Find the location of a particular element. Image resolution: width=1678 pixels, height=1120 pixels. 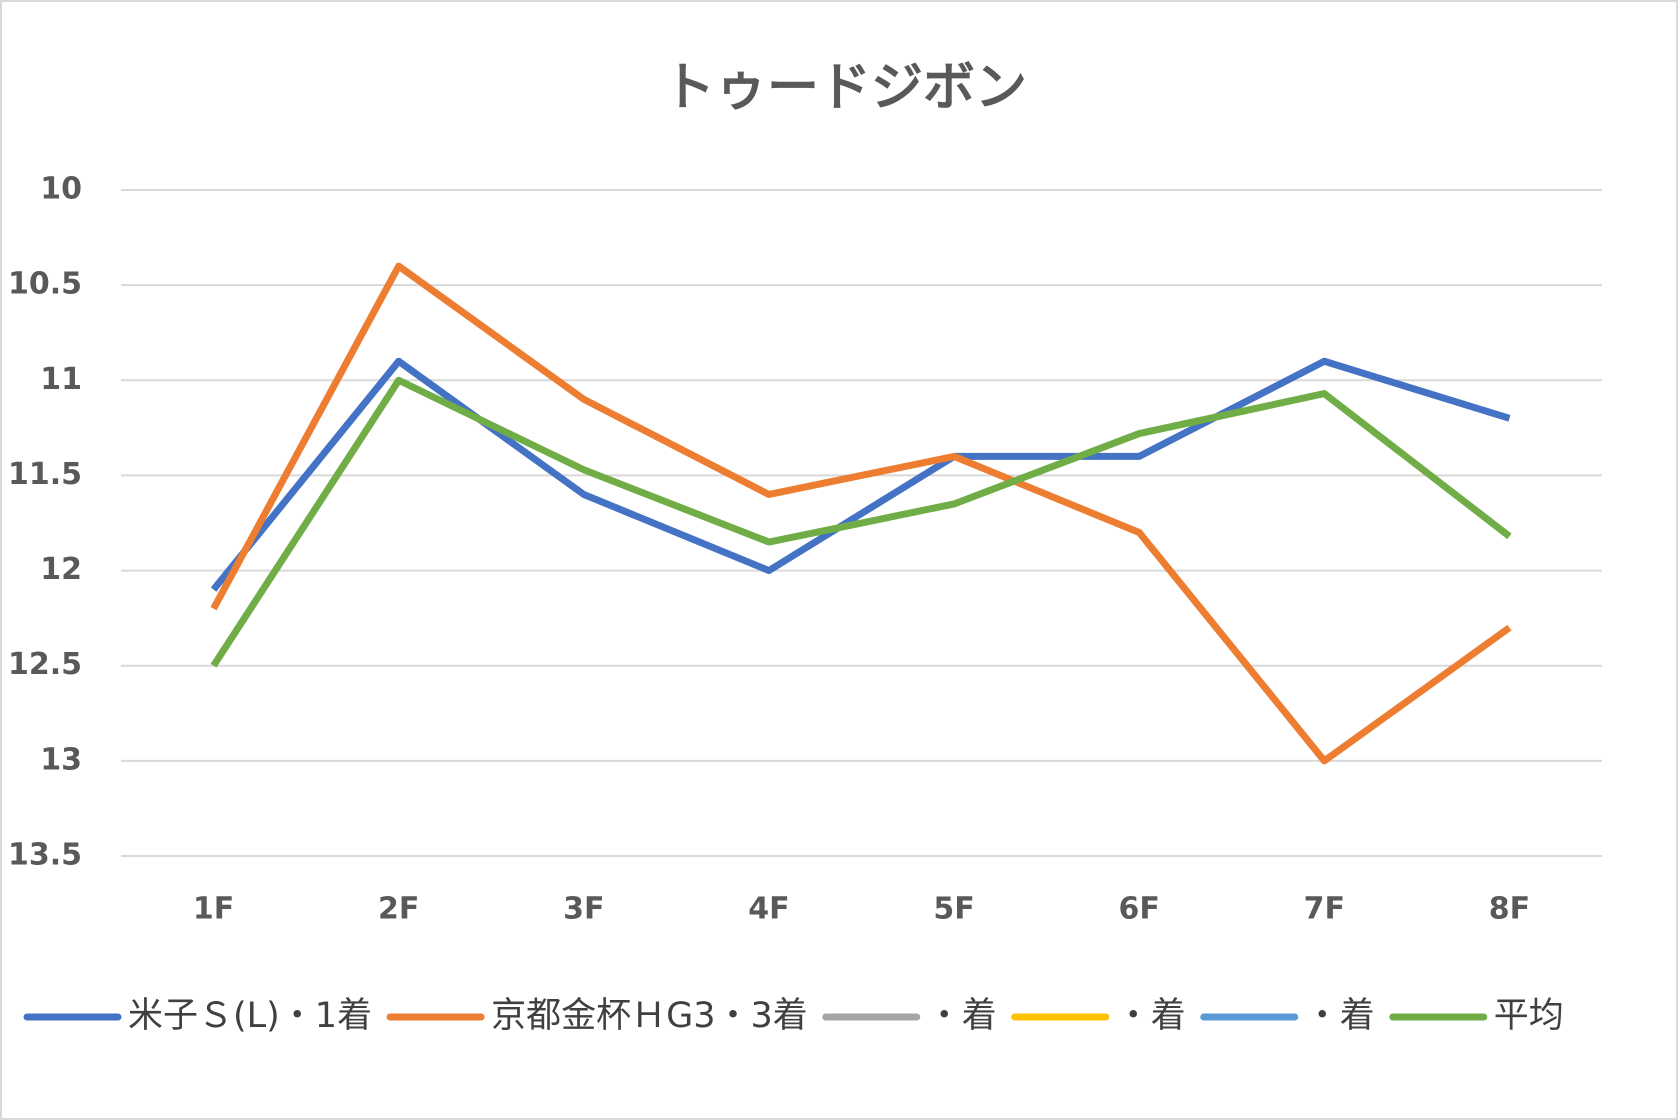

x-tick-label: 1F is located at coordinates (213, 909).